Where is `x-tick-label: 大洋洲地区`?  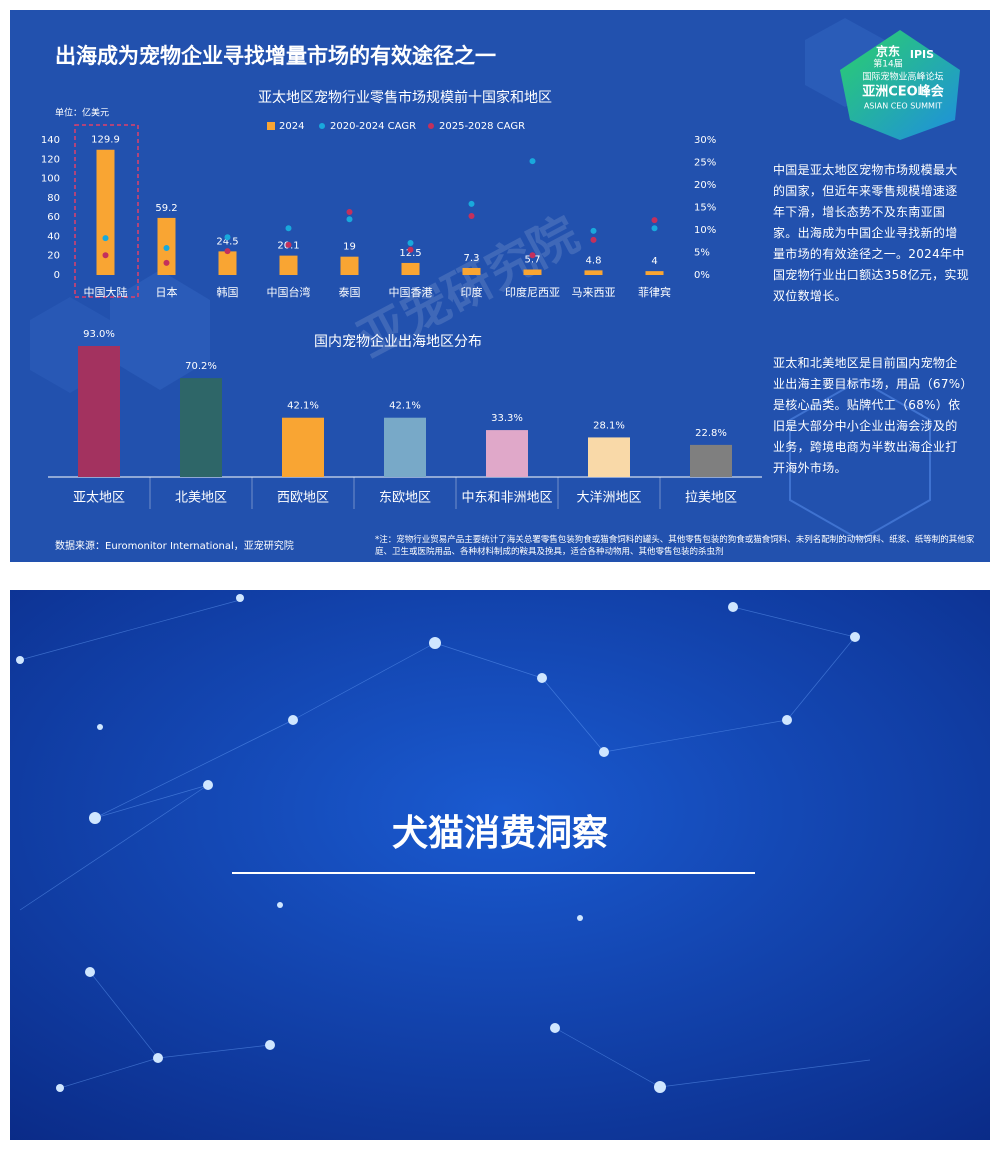
x-tick-label: 大洋洲地区 is located at coordinates (608, 498).